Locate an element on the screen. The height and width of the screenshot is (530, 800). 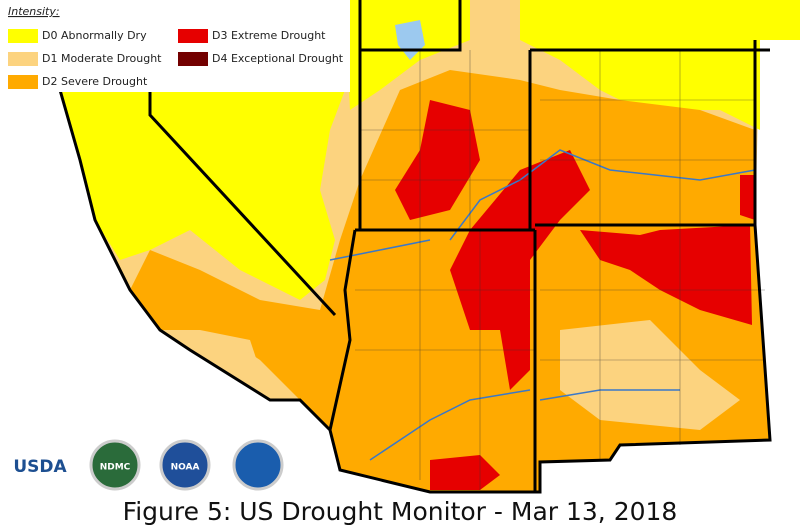
legend-box is located at coordinates (175, 46).